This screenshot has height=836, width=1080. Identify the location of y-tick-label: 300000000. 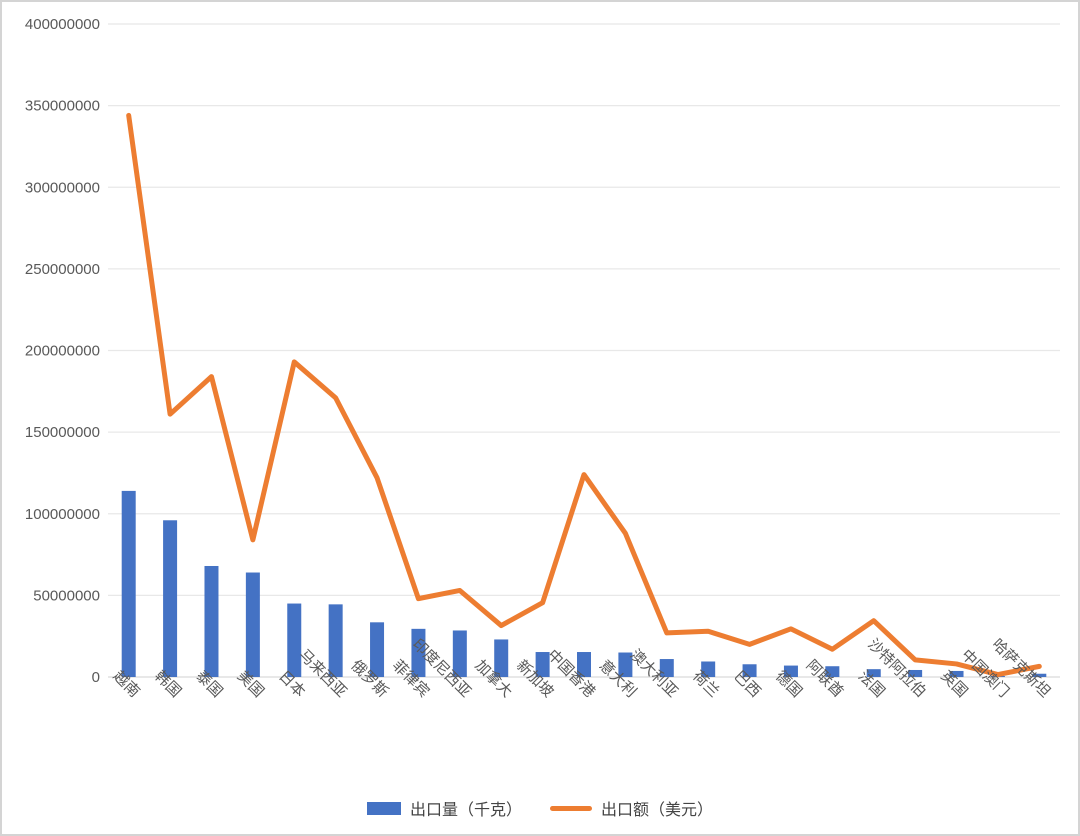
(62, 187).